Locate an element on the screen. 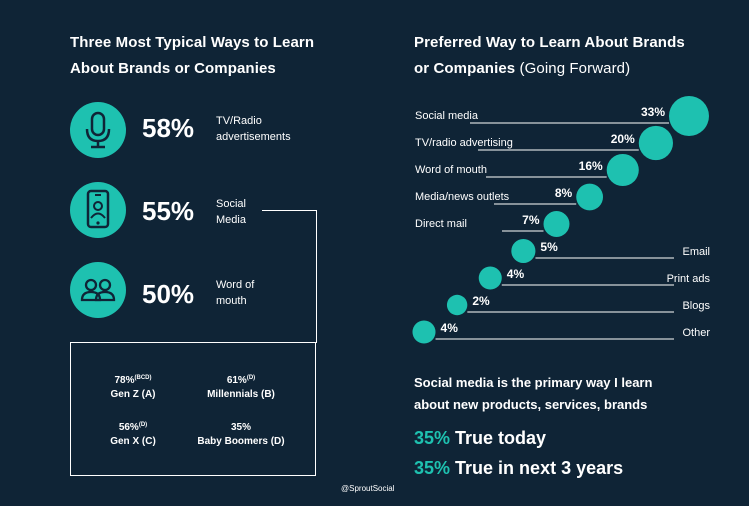 The image size is (749, 506). today-stat: 35% True today is located at coordinates (480, 438).